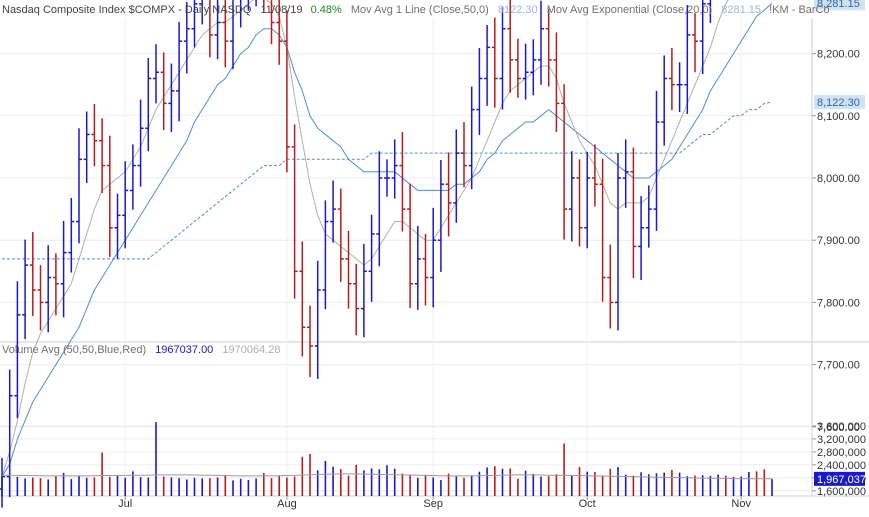 The image size is (869, 517). Describe the element at coordinates (838, 428) in the screenshot. I see `price-tick-label: 7,600.00` at that location.